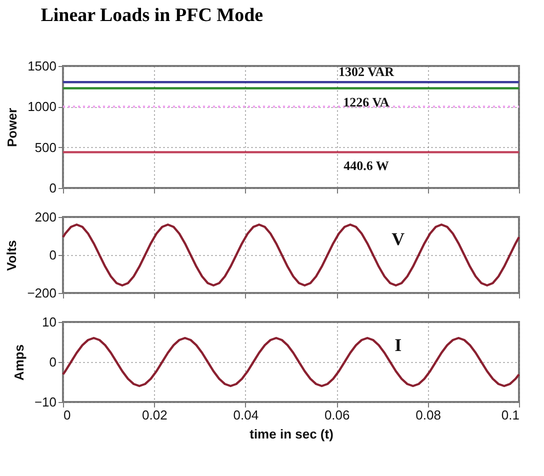 The image size is (544, 476). What do you see at coordinates (45, 402) in the screenshot?
I see `y-tick-label: −10` at bounding box center [45, 402].